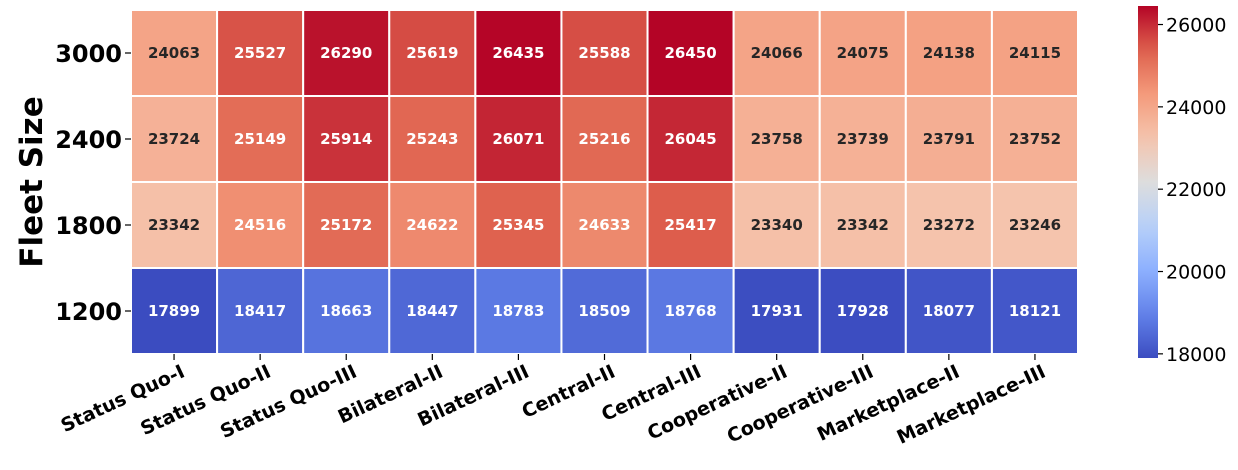  What do you see at coordinates (777, 311) in the screenshot?
I see `cell-value-label: 17931` at bounding box center [777, 311].